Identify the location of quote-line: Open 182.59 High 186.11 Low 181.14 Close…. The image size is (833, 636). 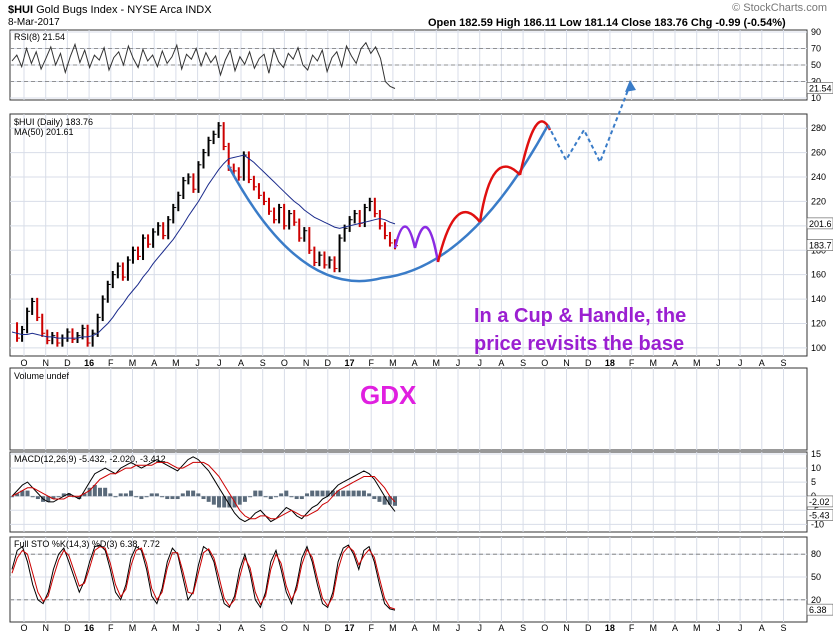
(607, 23).